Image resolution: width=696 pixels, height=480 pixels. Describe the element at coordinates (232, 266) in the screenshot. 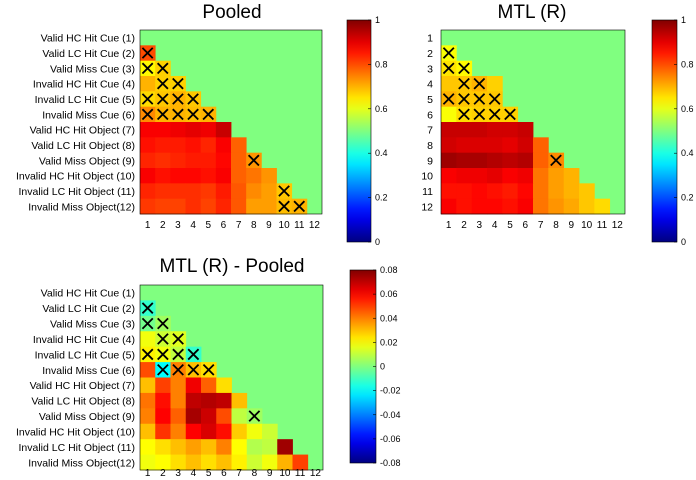

I see `panel-title: MTL (R) - Pooled` at that location.